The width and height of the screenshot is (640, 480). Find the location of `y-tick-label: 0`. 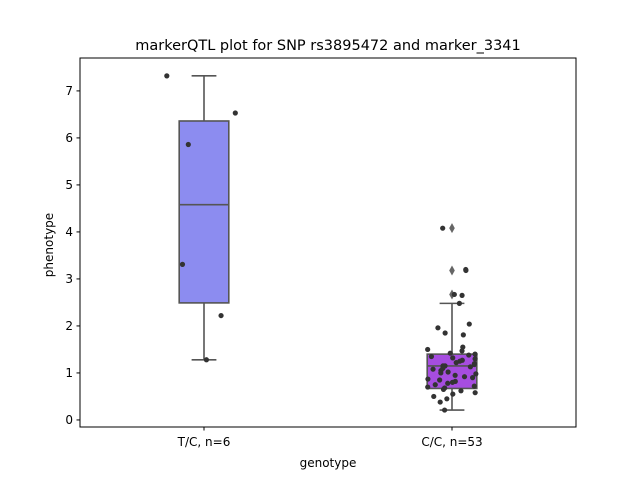

y-tick-label: 0 is located at coordinates (69, 420).